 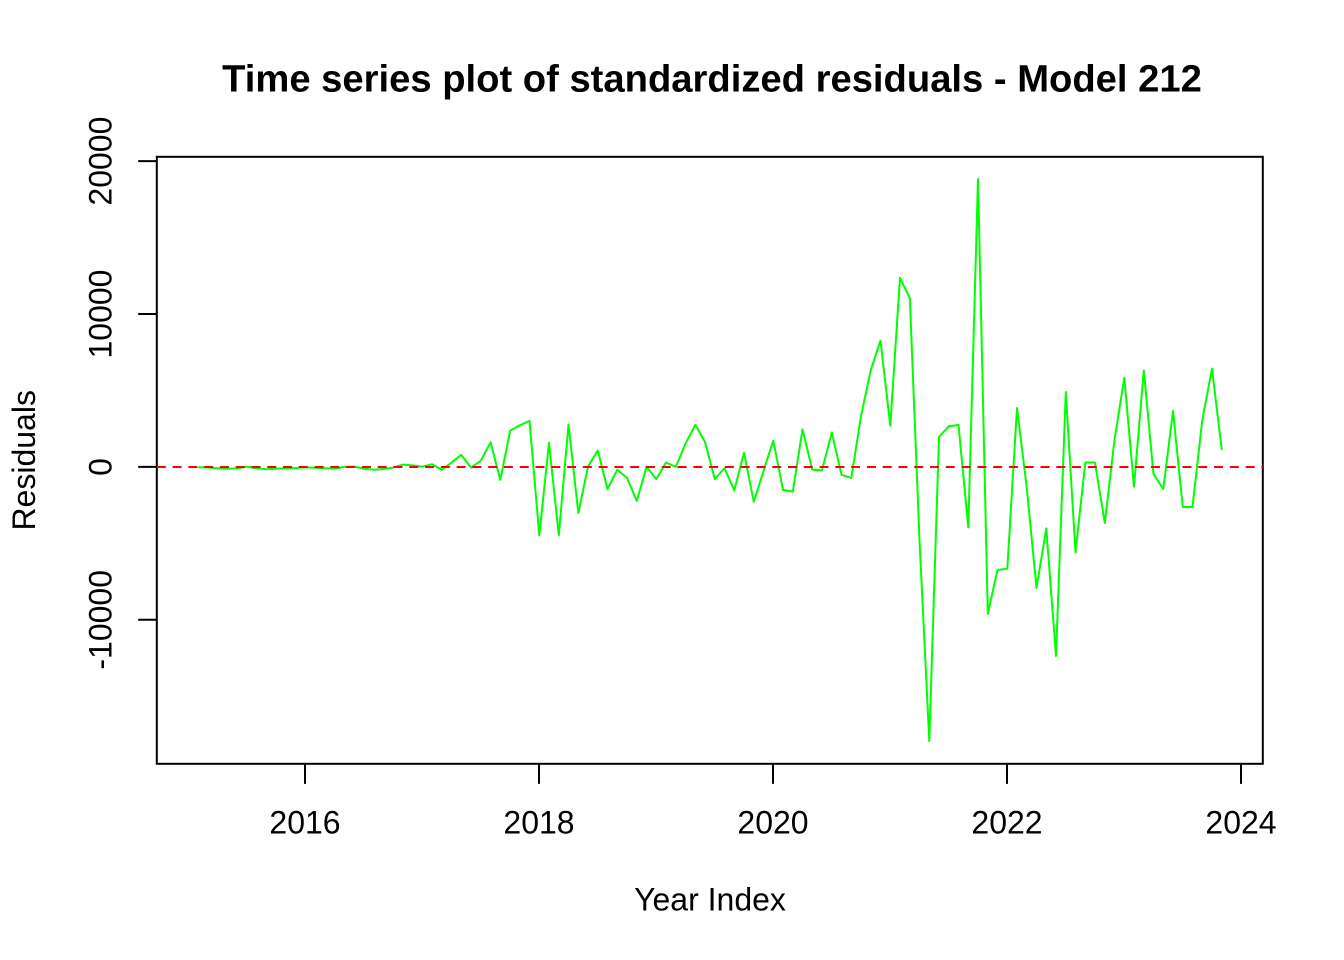 I want to click on svg-text: 2016, so click(x=304, y=823).